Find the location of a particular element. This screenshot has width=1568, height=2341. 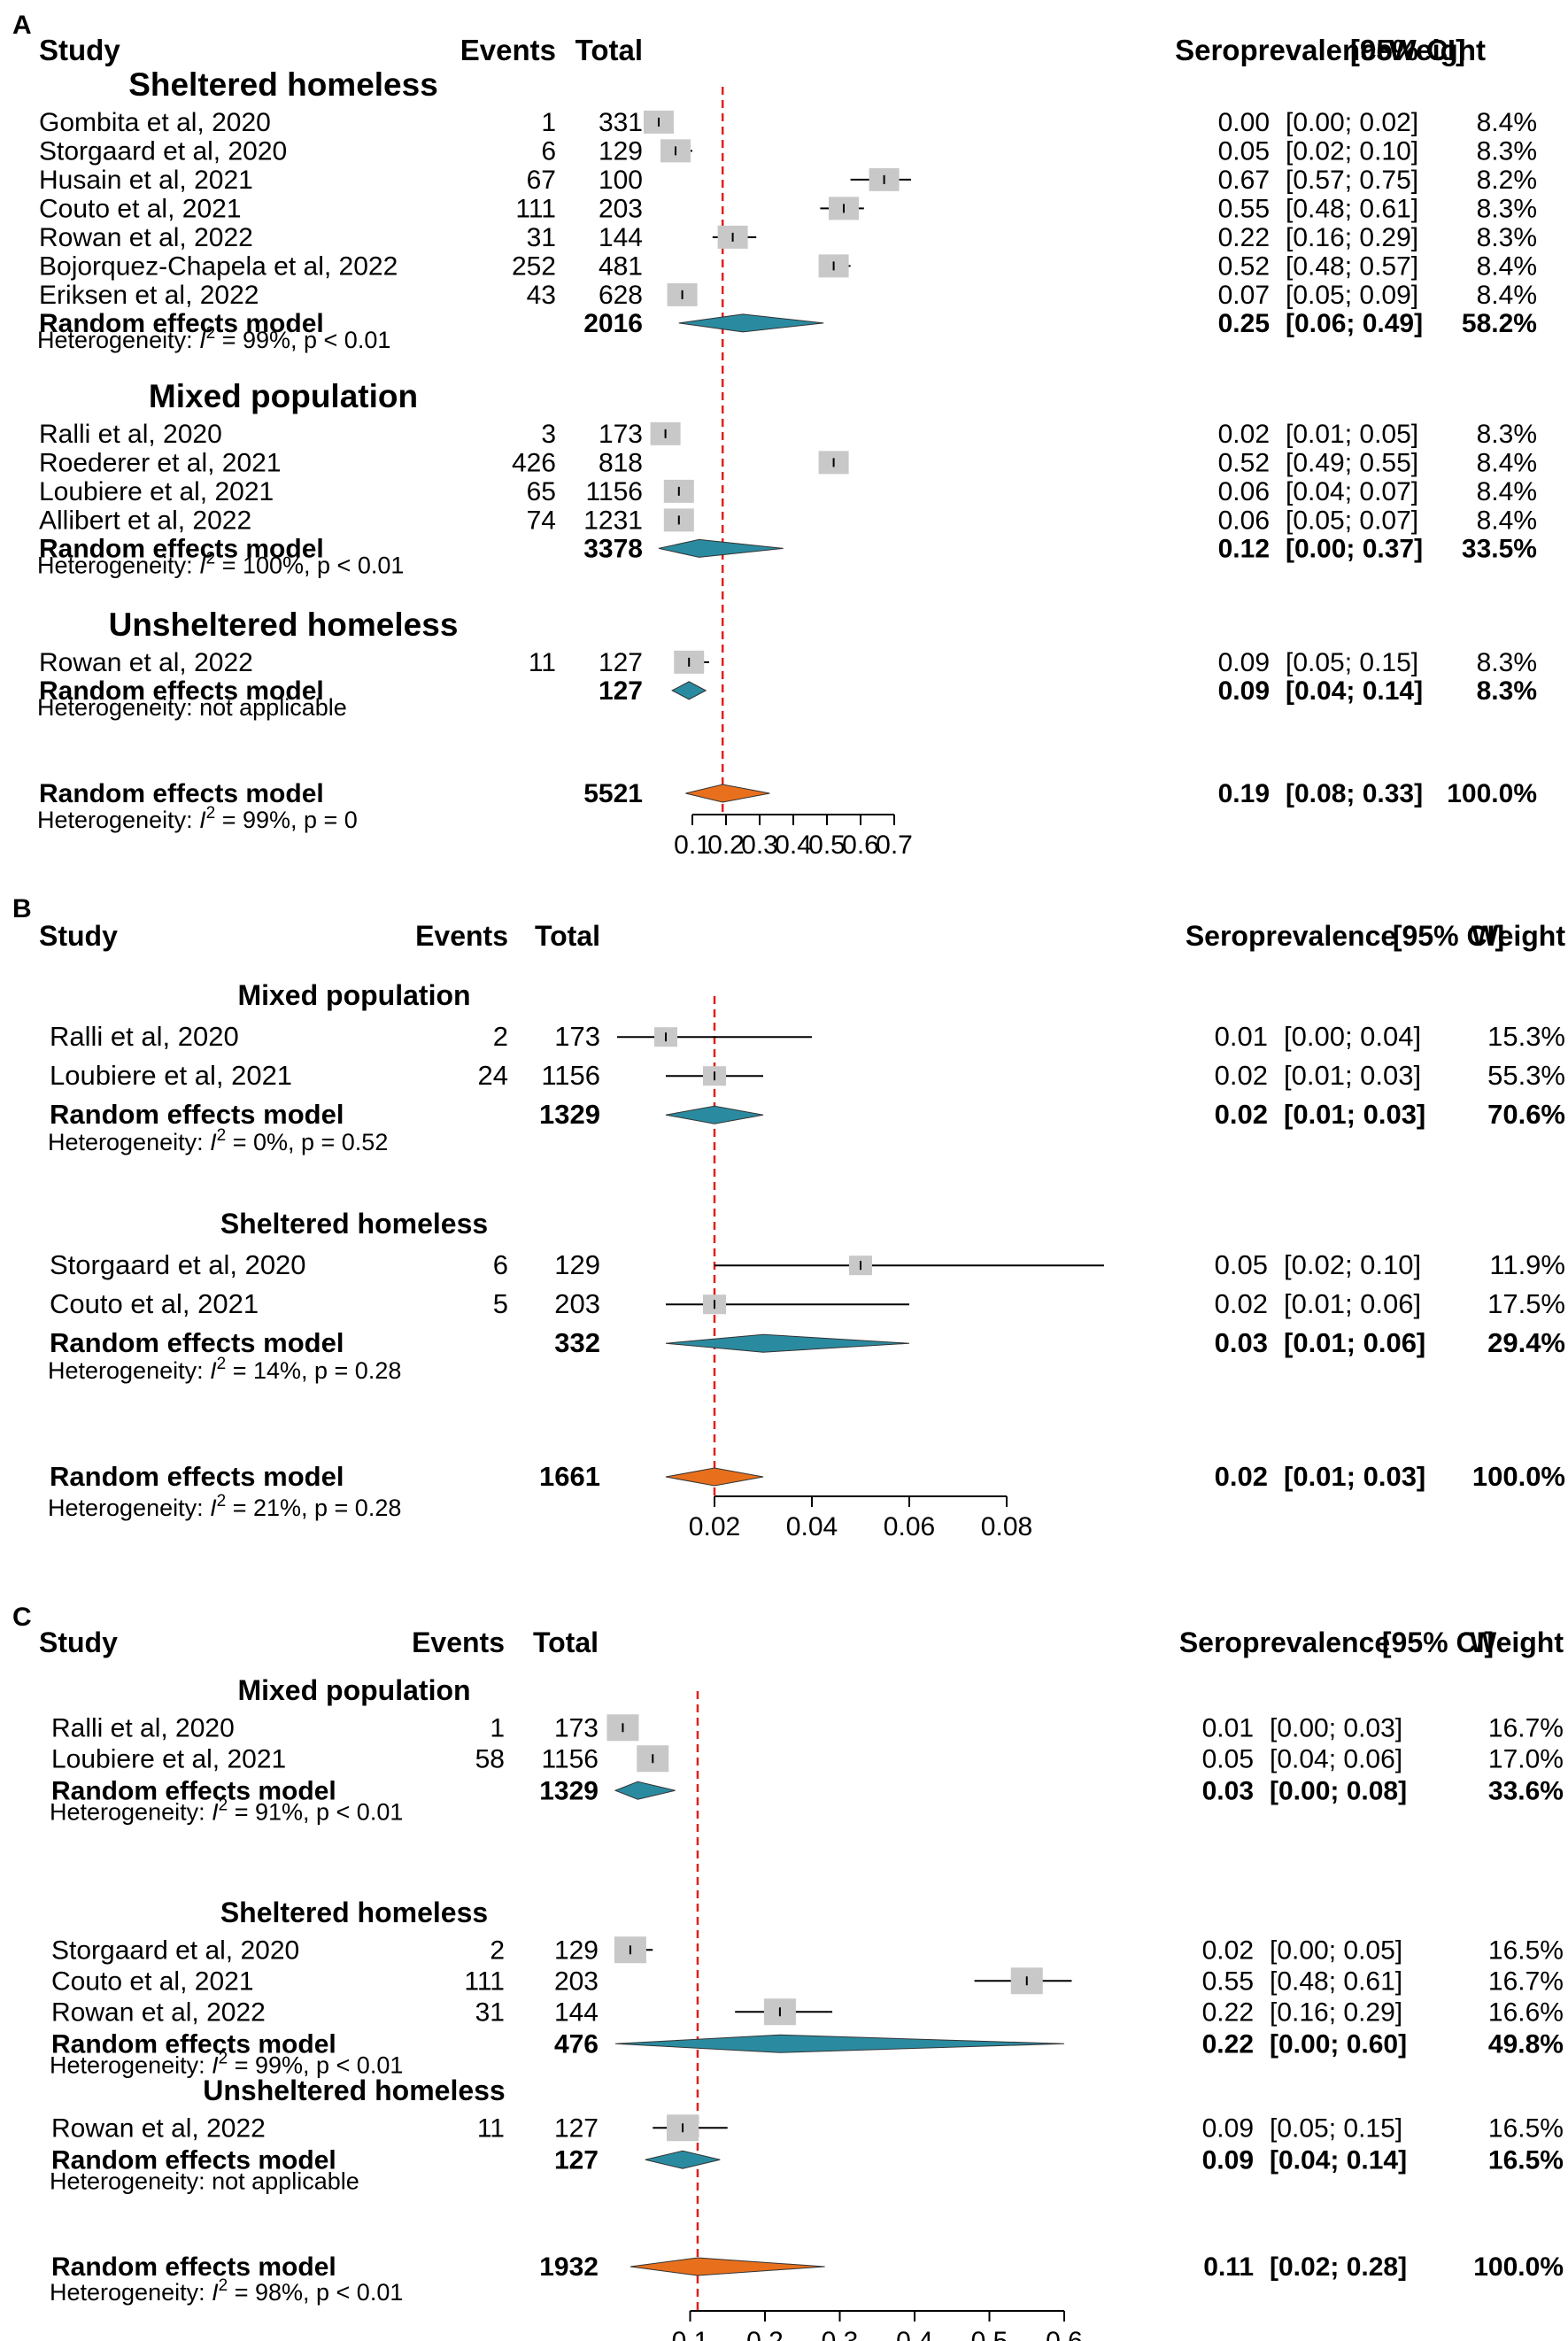

x-tick-label: 0.5 is located at coordinates (989, 2334).